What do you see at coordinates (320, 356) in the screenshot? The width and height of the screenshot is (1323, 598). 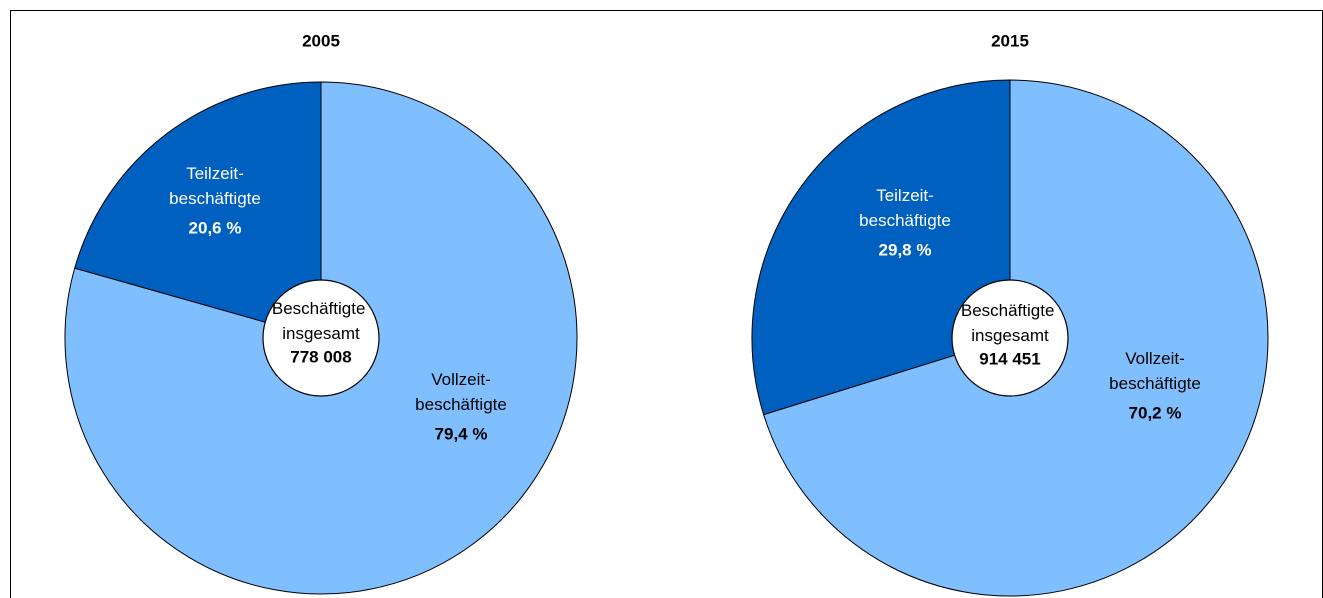 I see `total-label: 778 008` at bounding box center [320, 356].